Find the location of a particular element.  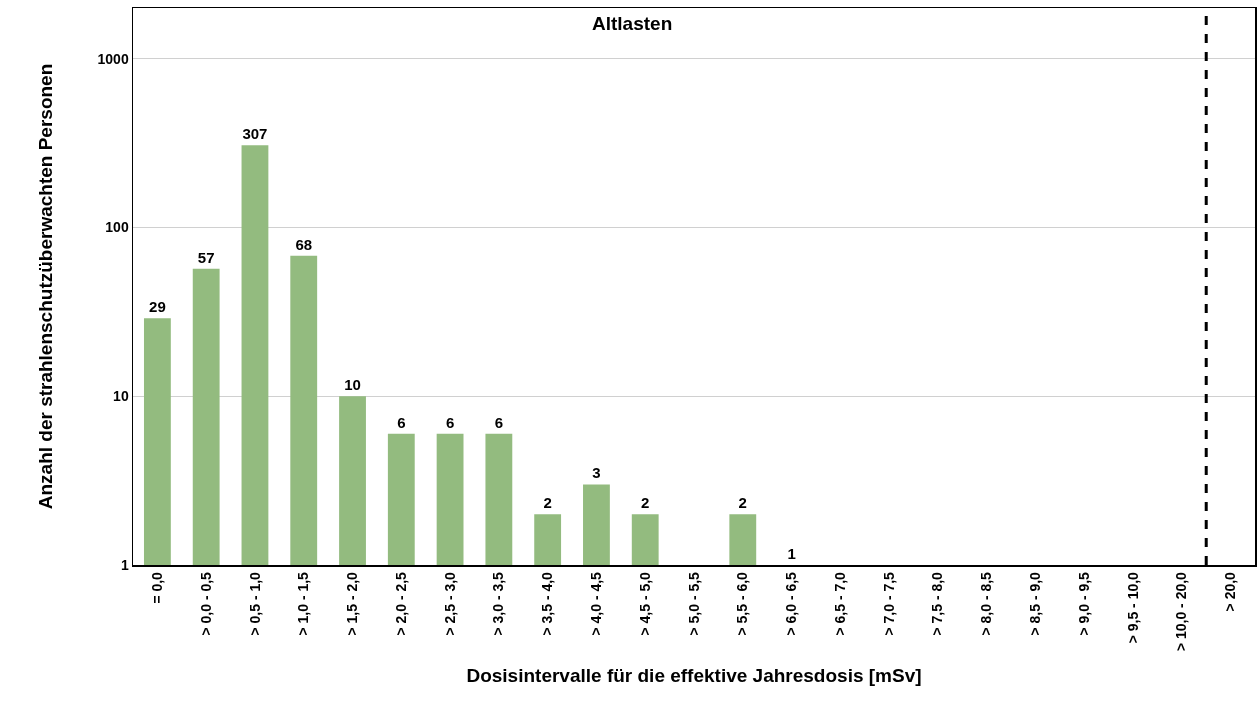

x-tick-label: > 9,5 - 10,0 is located at coordinates (1132, 607).